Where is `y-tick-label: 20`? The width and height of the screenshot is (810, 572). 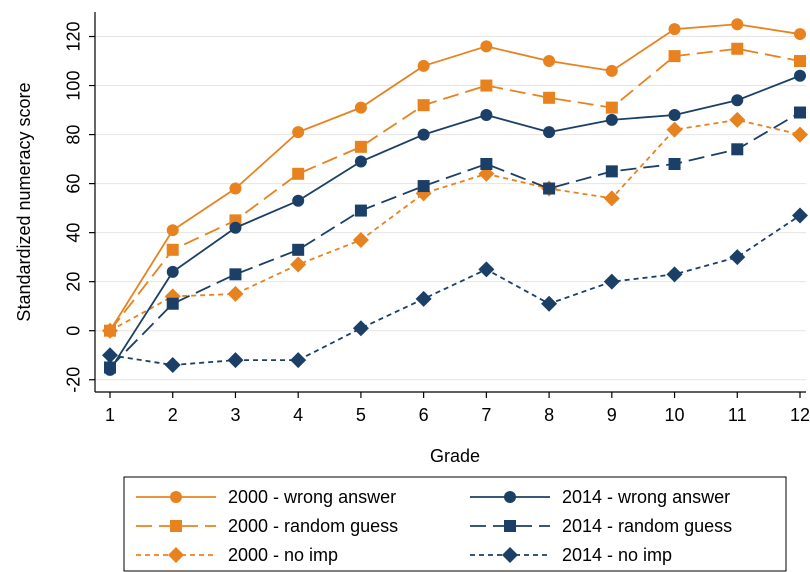
y-tick-label: 20 is located at coordinates (74, 282).